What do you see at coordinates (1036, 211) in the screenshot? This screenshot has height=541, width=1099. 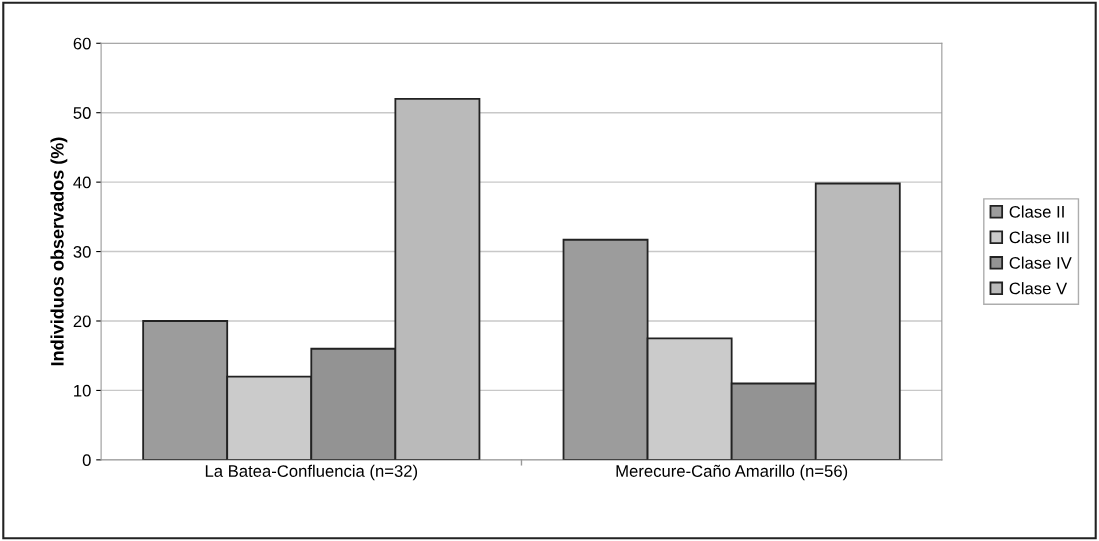 I see `legend-label: Clase II` at bounding box center [1036, 211].